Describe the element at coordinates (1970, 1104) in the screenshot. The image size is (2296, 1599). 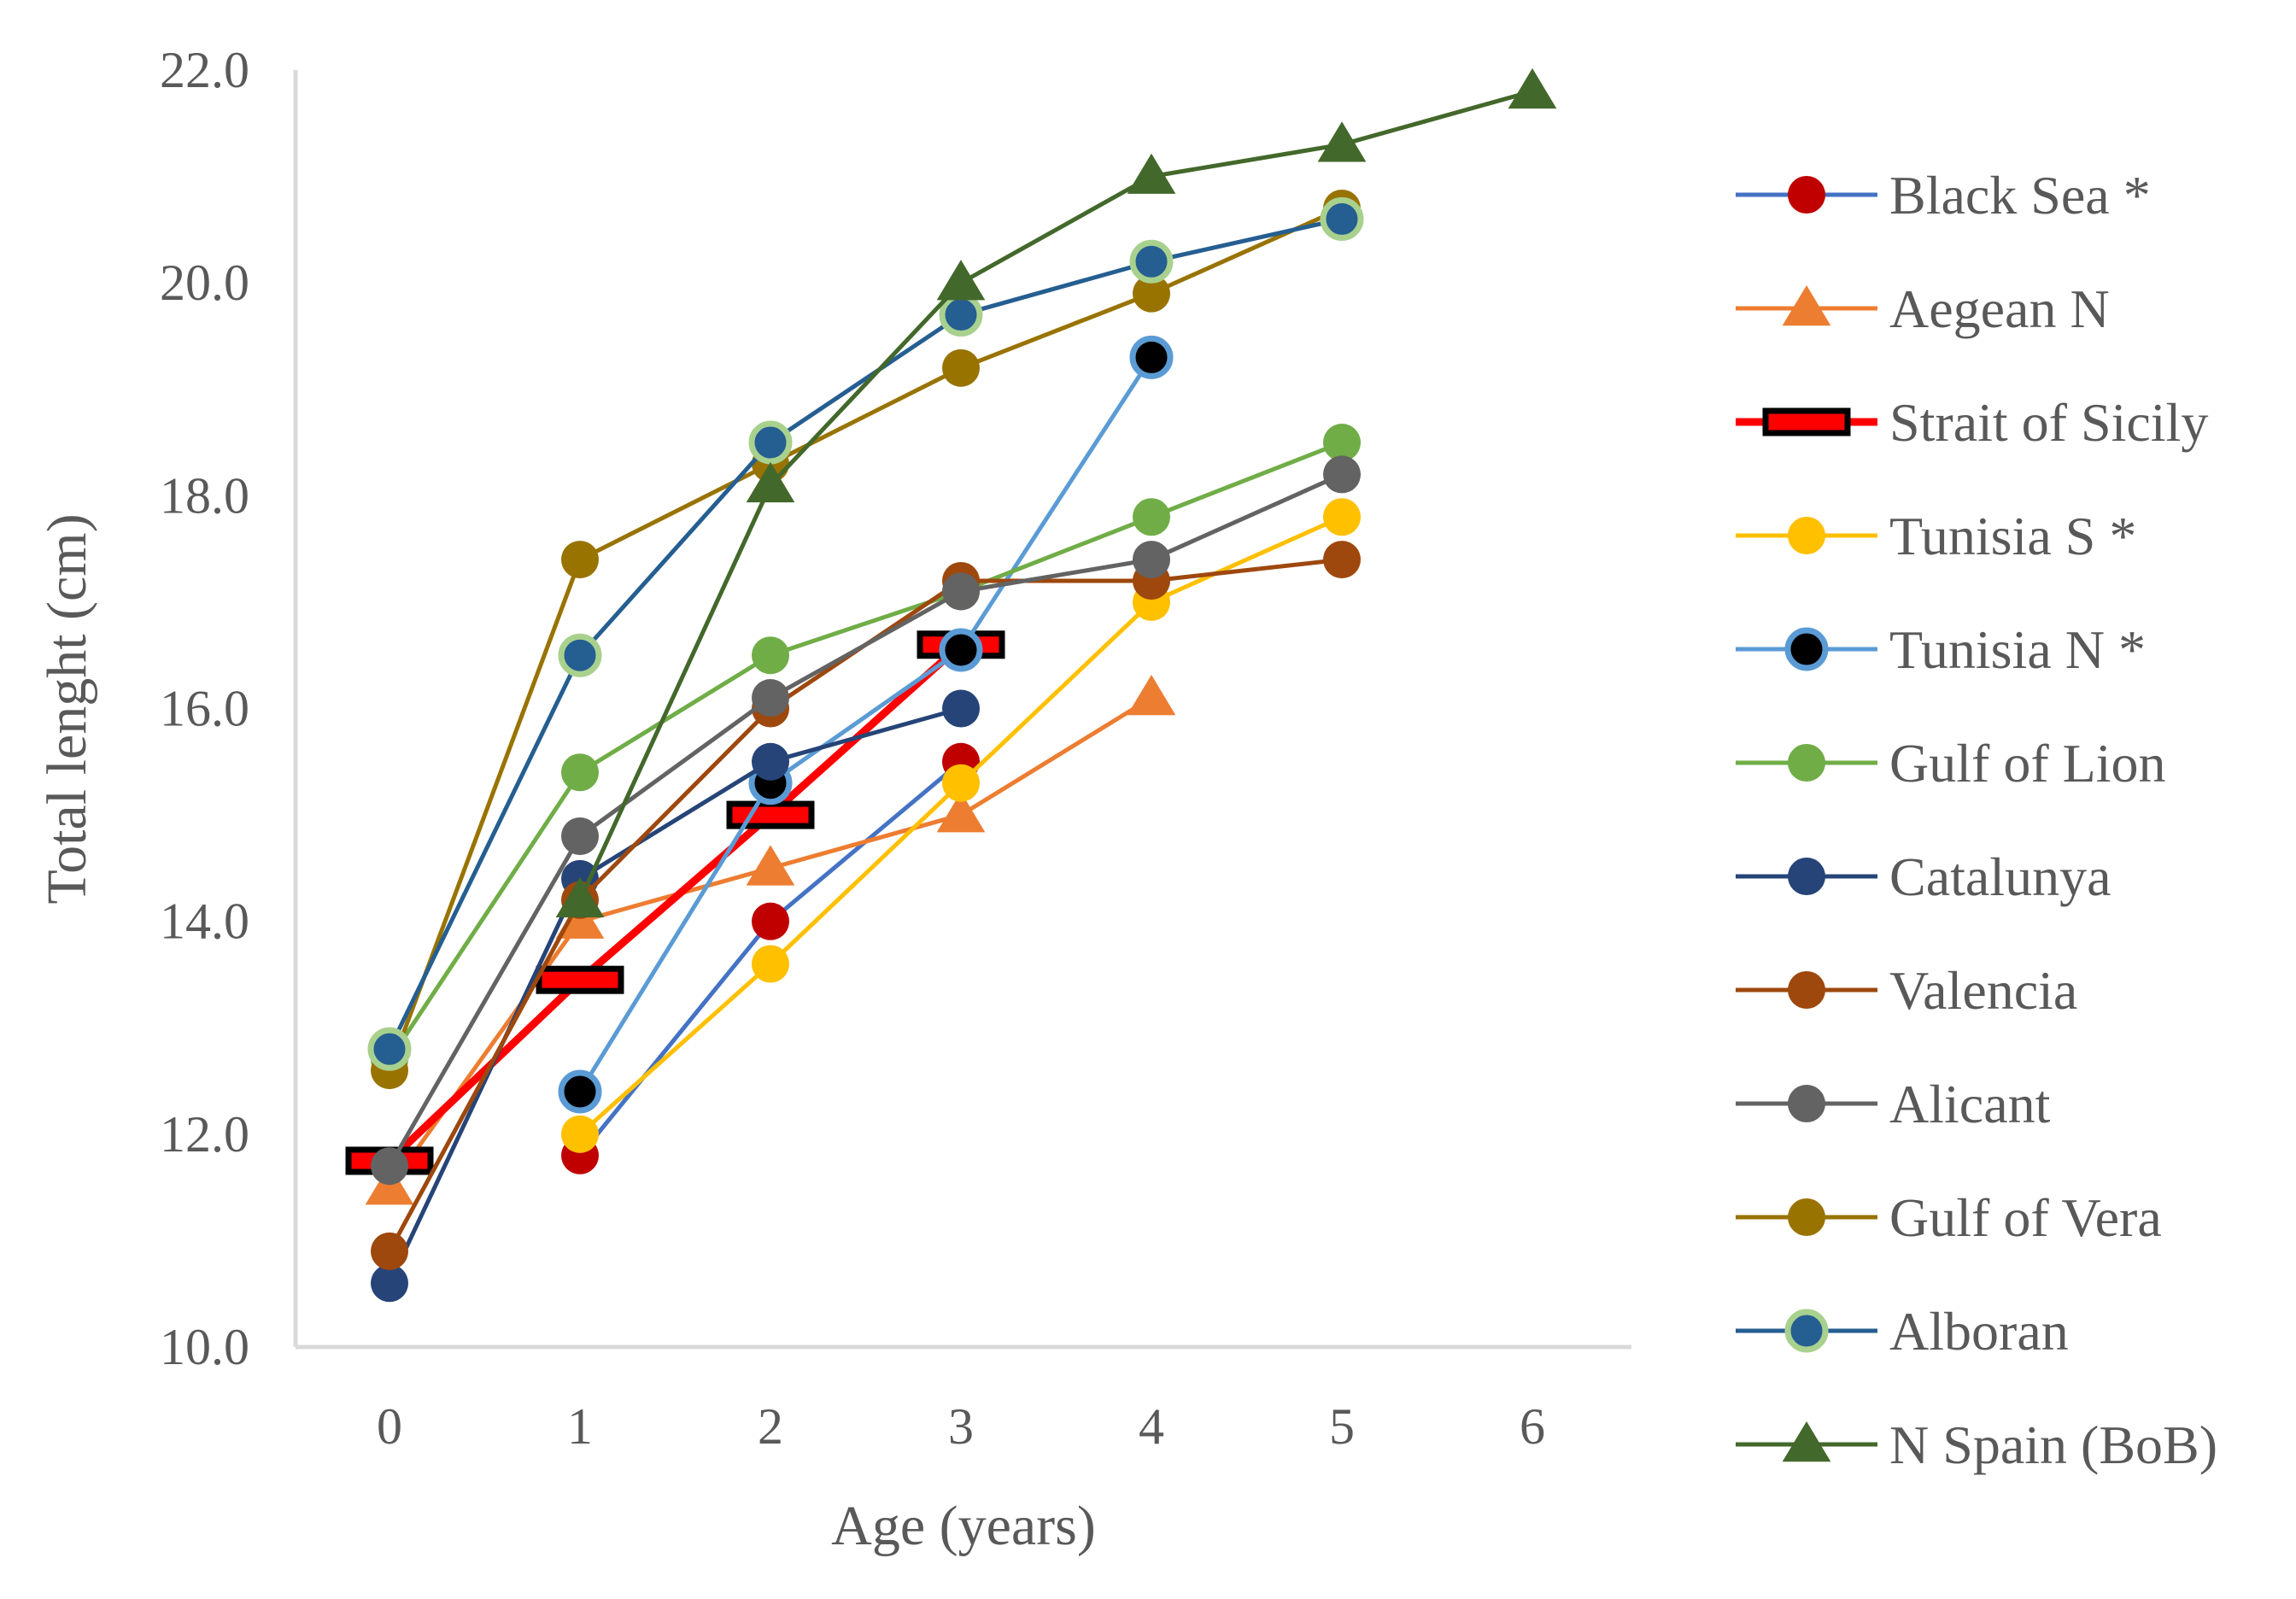
I see `legend-label: Alicant` at that location.